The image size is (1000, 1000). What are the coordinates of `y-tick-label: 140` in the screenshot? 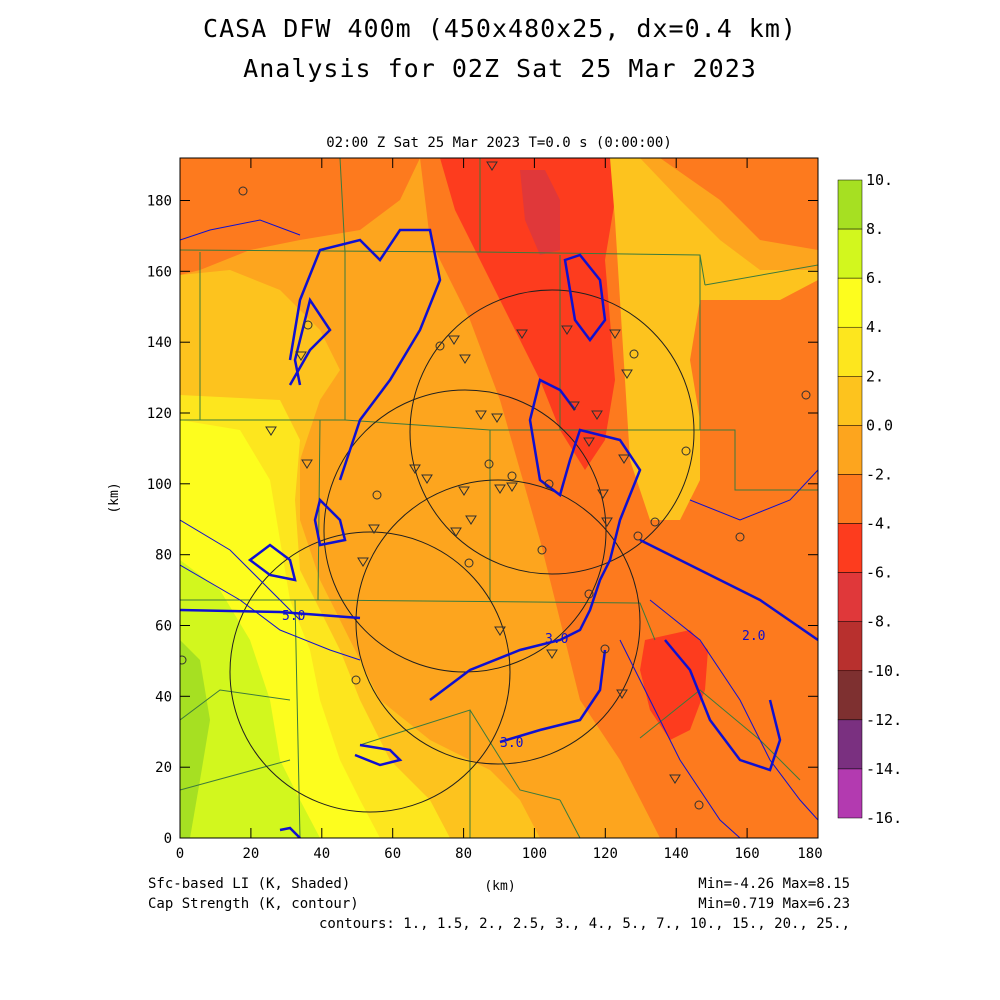 It's located at (159, 343).